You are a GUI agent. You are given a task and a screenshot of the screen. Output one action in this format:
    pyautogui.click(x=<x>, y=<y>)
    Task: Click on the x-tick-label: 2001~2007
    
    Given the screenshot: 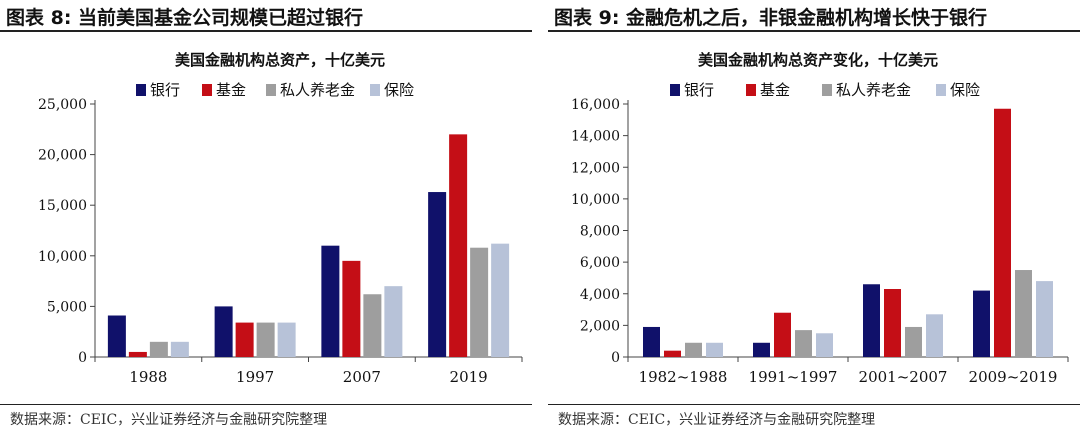 What is the action you would take?
    pyautogui.click(x=903, y=377)
    